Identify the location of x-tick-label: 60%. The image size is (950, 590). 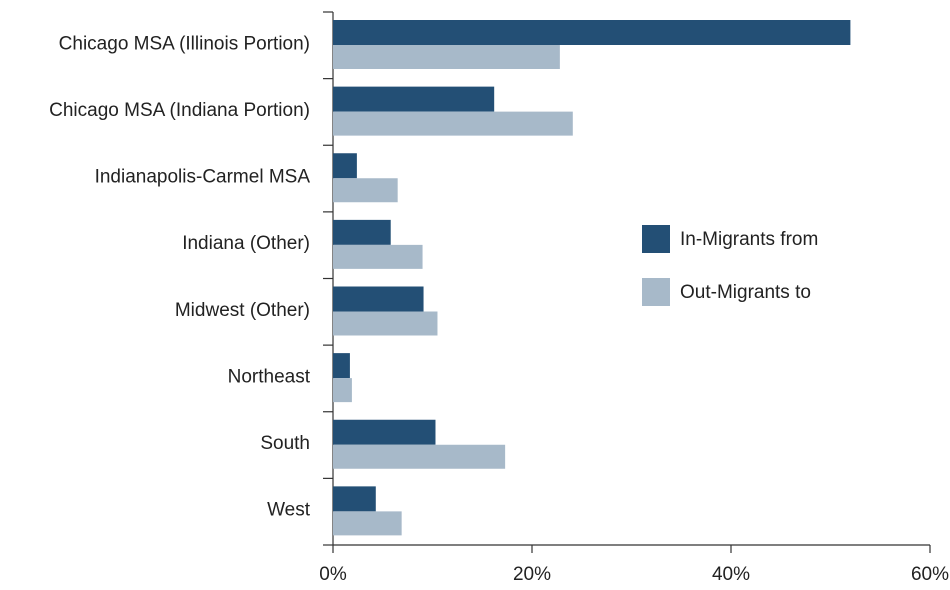
(930, 574).